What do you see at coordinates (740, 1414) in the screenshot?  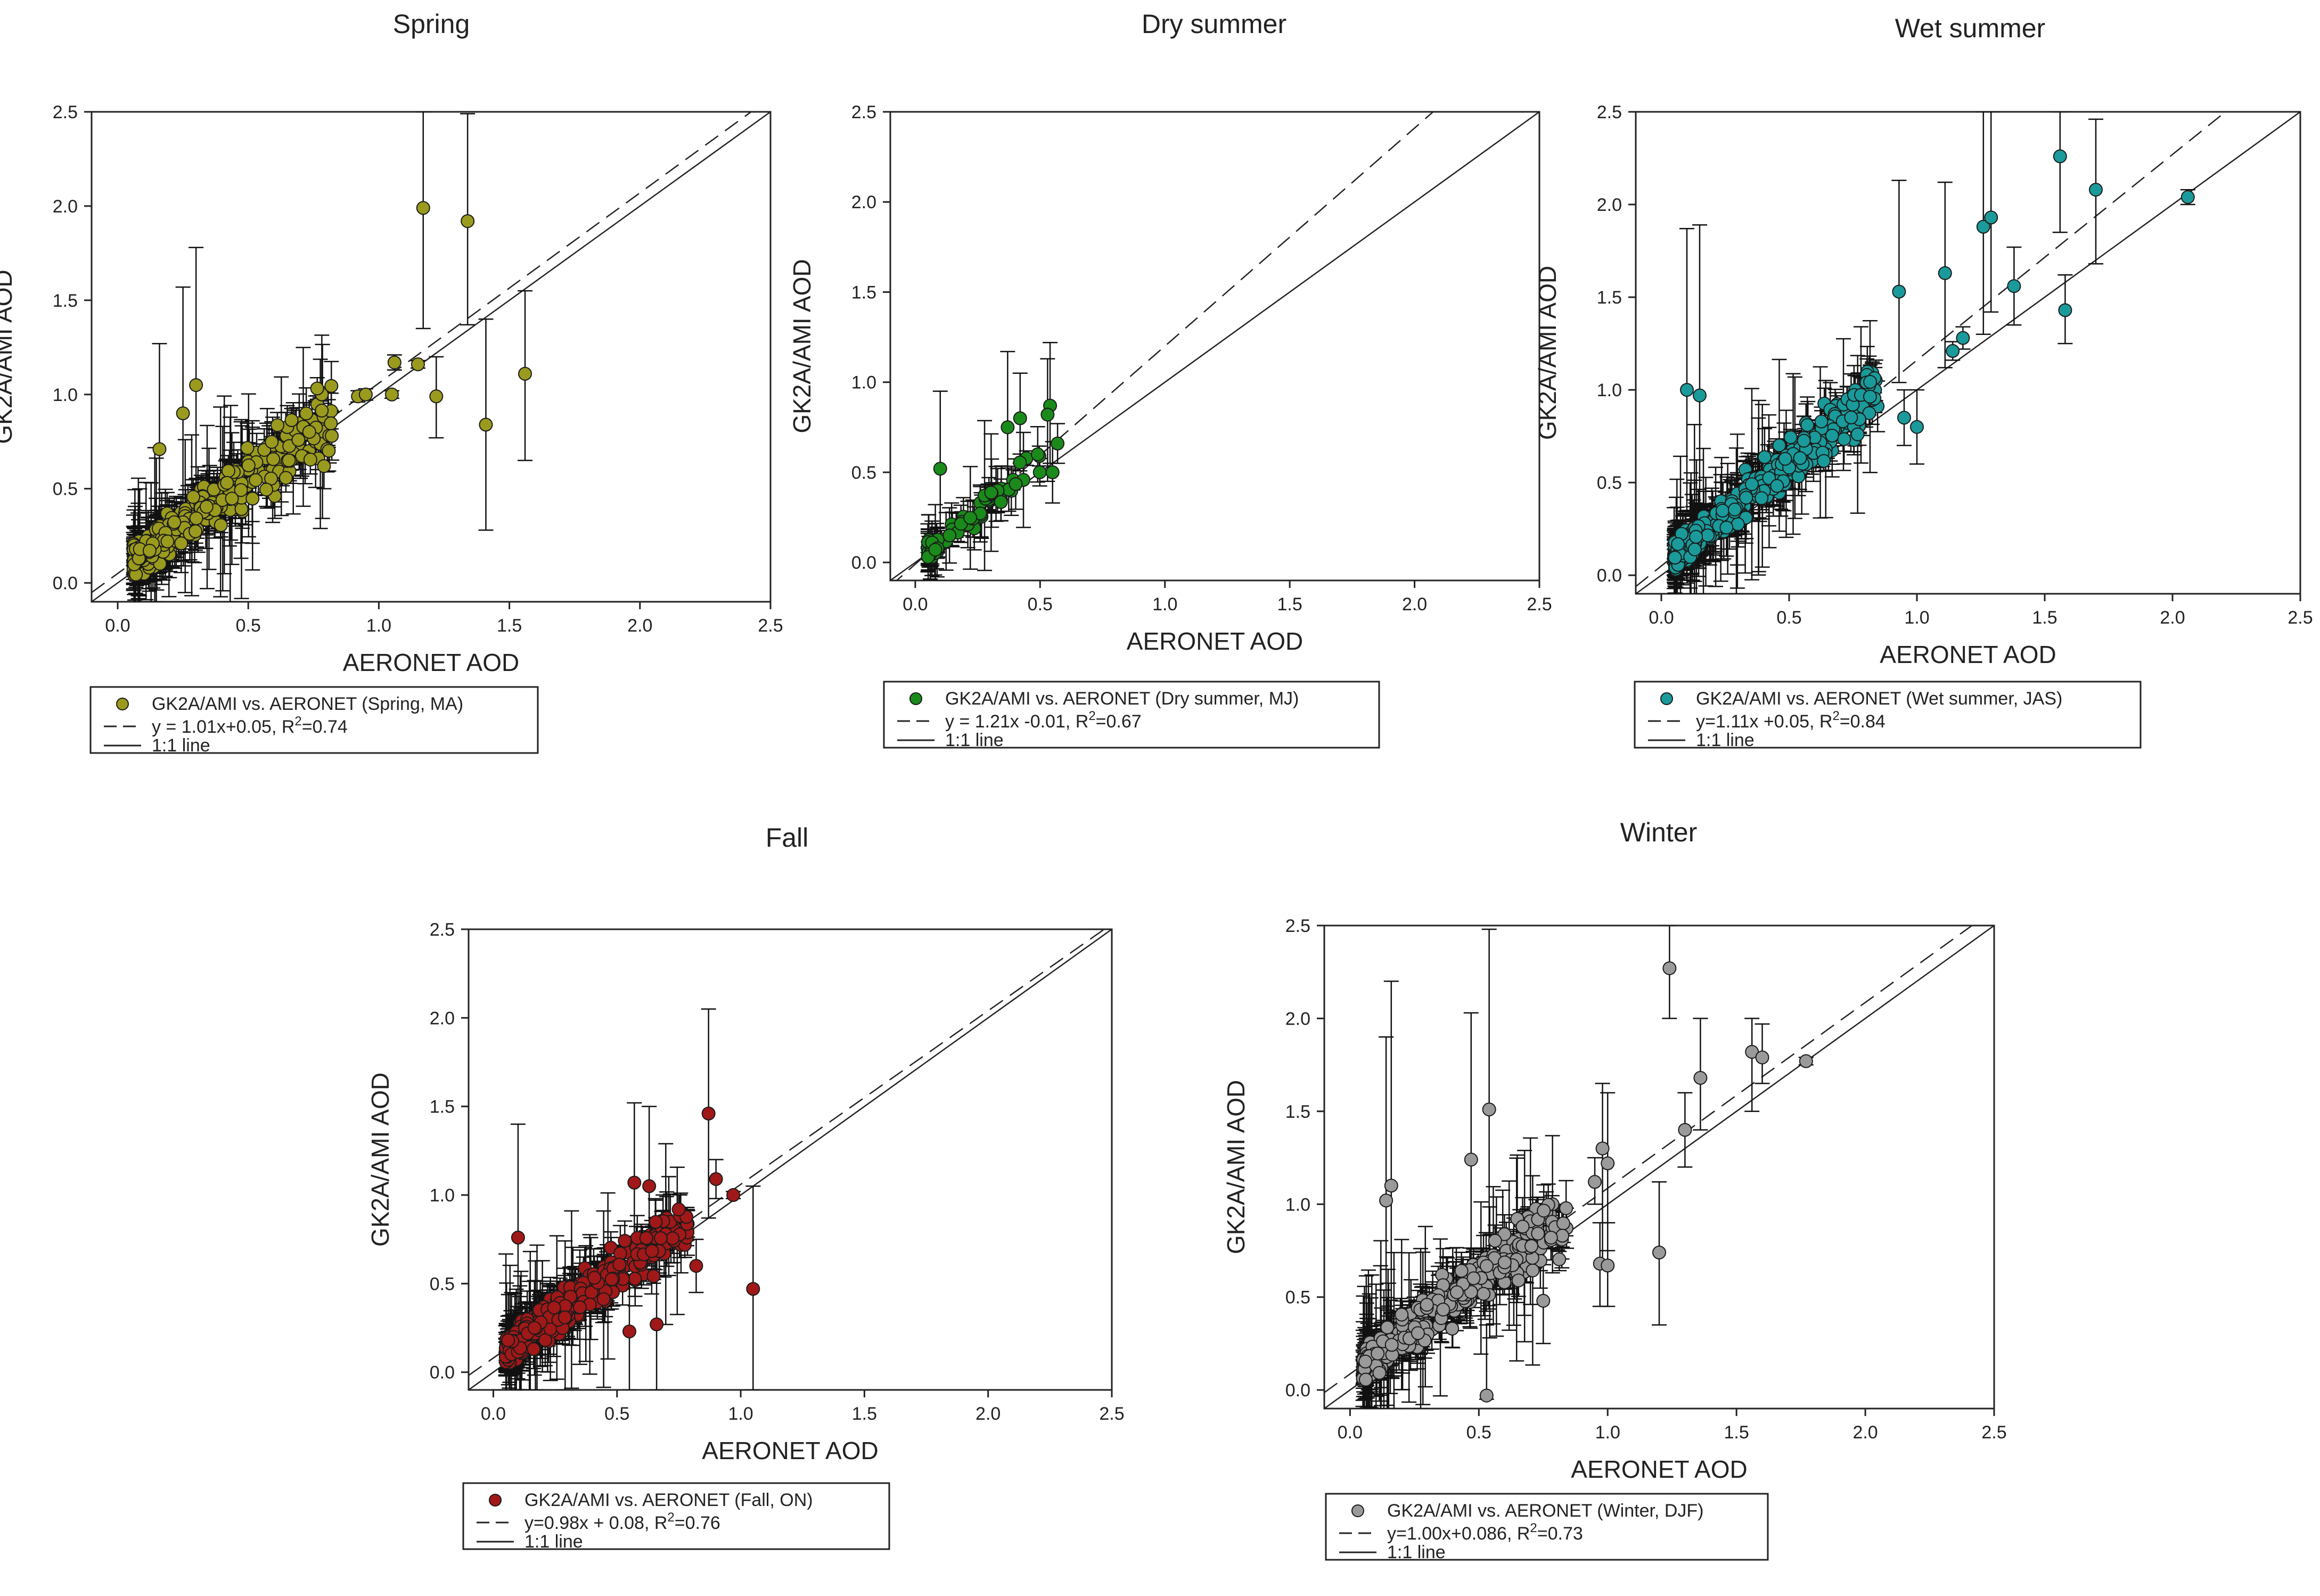 I see `x-tick-label: 1.0` at bounding box center [740, 1414].